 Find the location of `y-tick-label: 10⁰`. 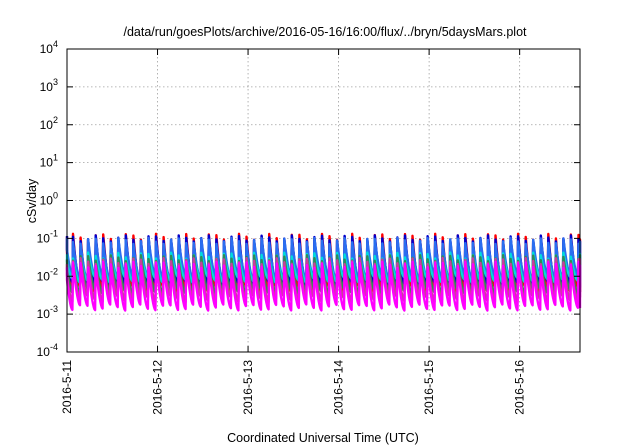

y-tick-label: 10⁰ is located at coordinates (49, 199).